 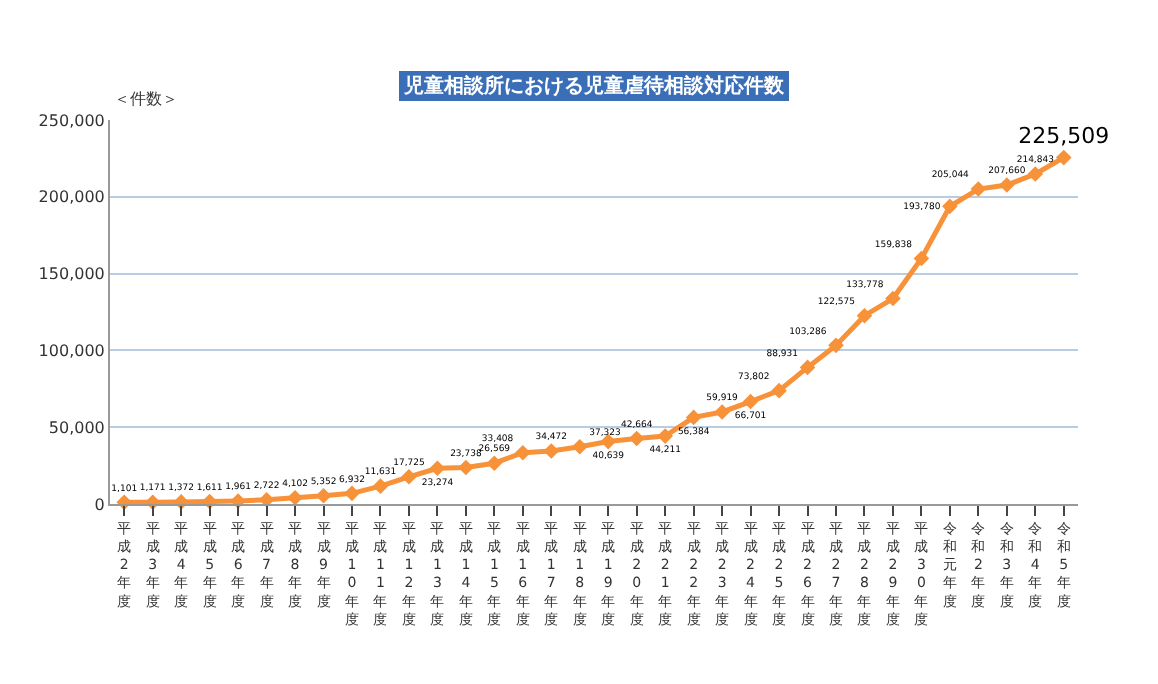 What do you see at coordinates (71, 274) in the screenshot?
I see `y-tick-label: 150,000` at bounding box center [71, 274].